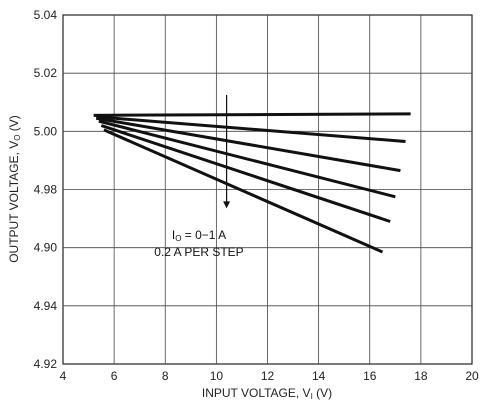 The height and width of the screenshot is (404, 484). I want to click on y-tick-label: 4.98, so click(46, 190).